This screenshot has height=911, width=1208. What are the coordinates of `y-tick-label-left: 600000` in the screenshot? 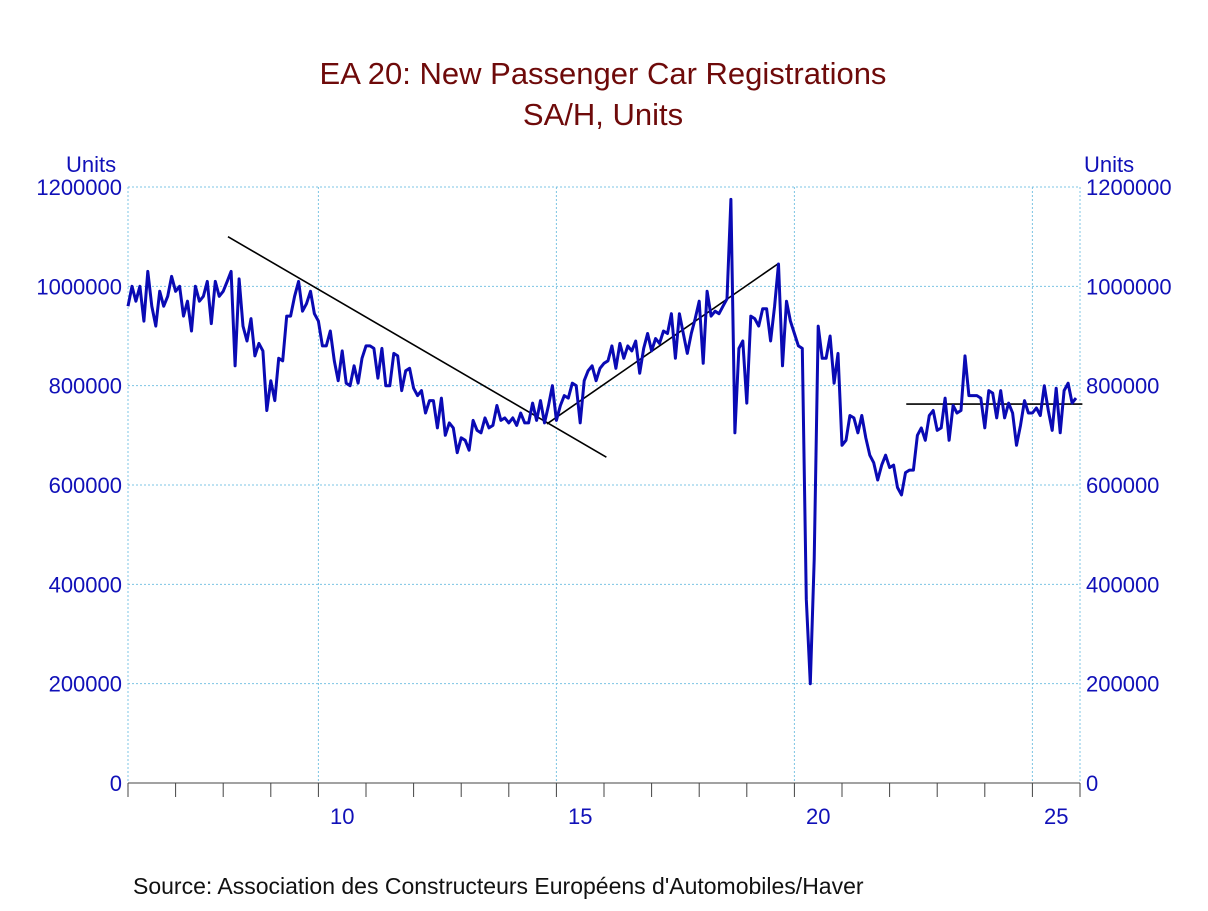 It's located at (85, 485).